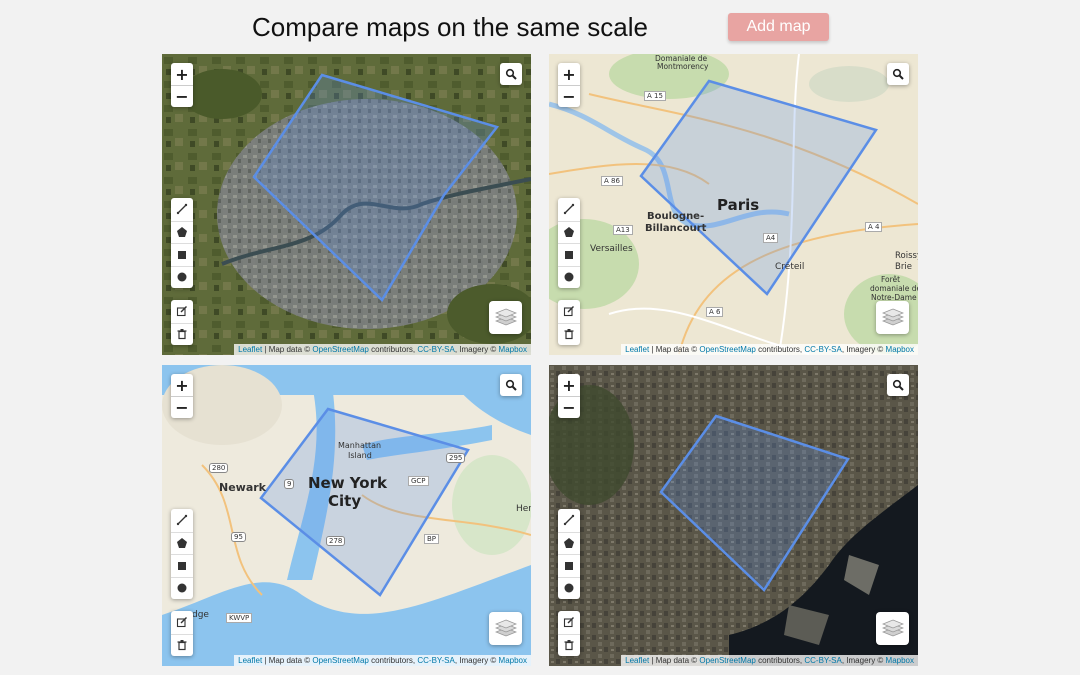 The image size is (1080, 675). I want to click on road-shield-278: 278, so click(336, 541).